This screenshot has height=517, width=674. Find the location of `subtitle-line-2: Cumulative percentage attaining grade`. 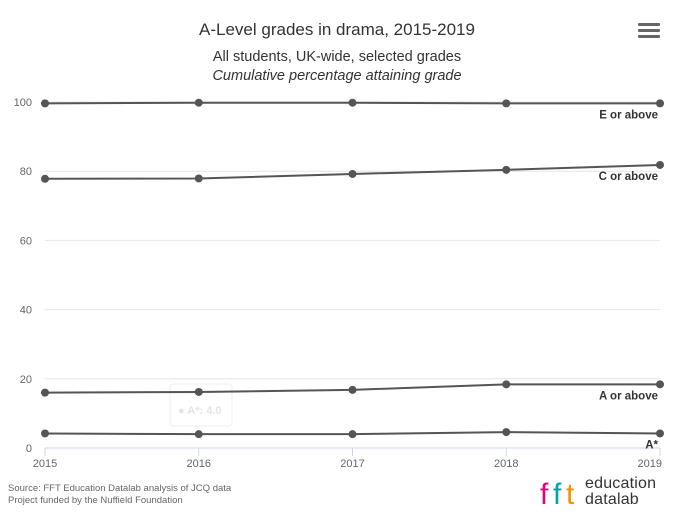

subtitle-line-2: Cumulative percentage attaining grade is located at coordinates (337, 76).